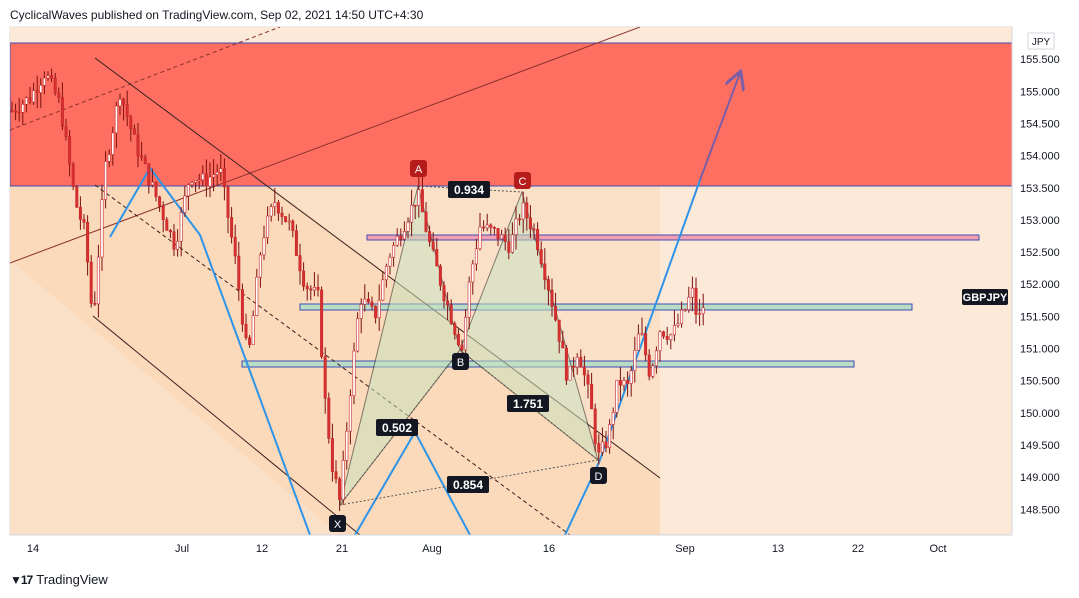 This screenshot has height=598, width=1079. I want to click on y-tick-label: 154.500, so click(1040, 124).